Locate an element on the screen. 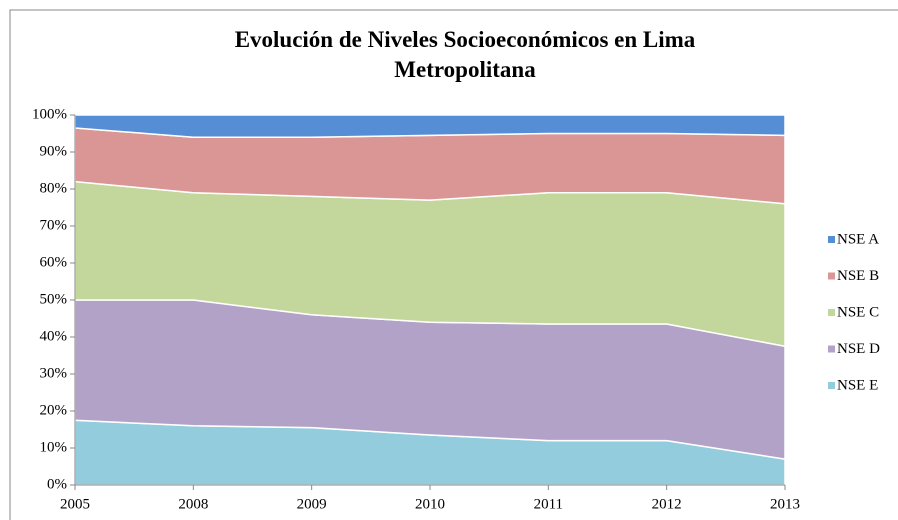 The height and width of the screenshot is (520, 898). x-tick-label: 2008 is located at coordinates (193, 504).